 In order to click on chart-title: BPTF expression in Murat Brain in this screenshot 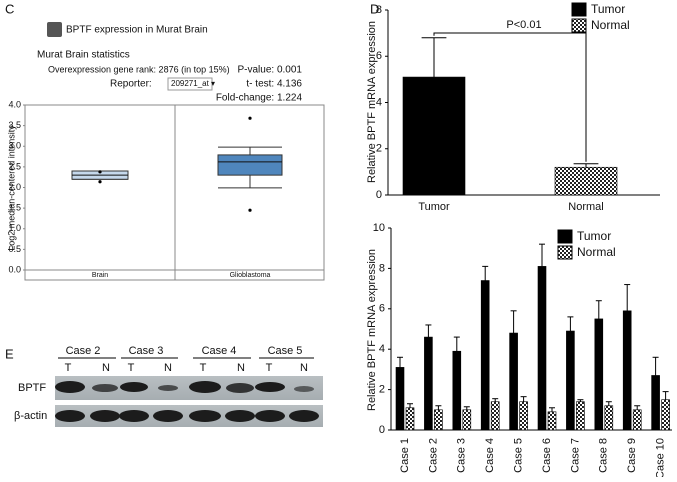, I will do `click(137, 30)`.